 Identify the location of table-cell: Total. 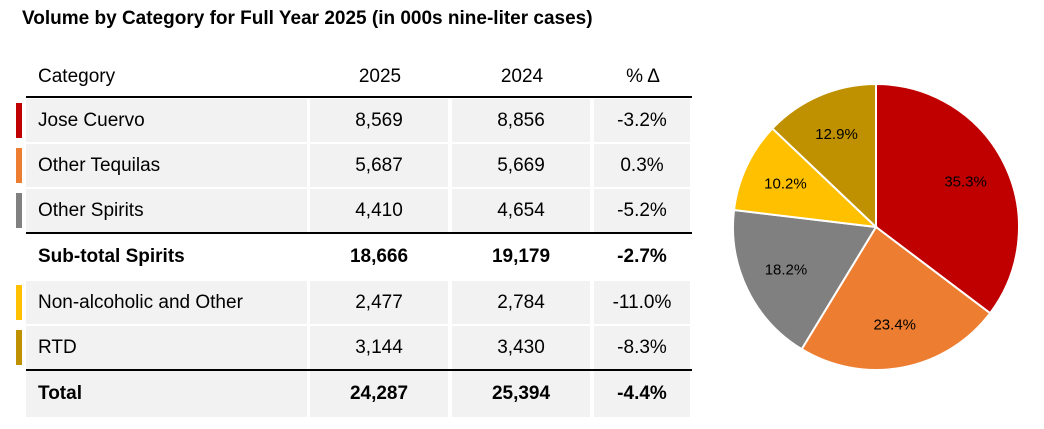
(166, 394).